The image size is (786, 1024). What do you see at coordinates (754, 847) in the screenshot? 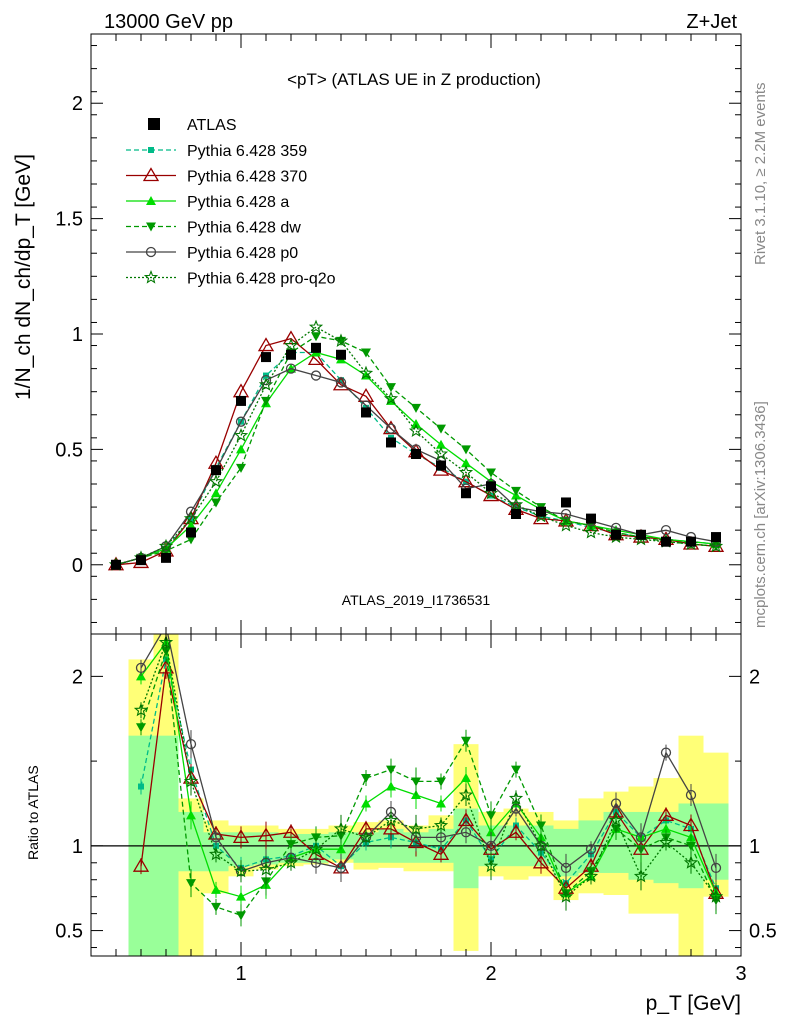
I see `y-tick-label-right: 1` at bounding box center [754, 847].